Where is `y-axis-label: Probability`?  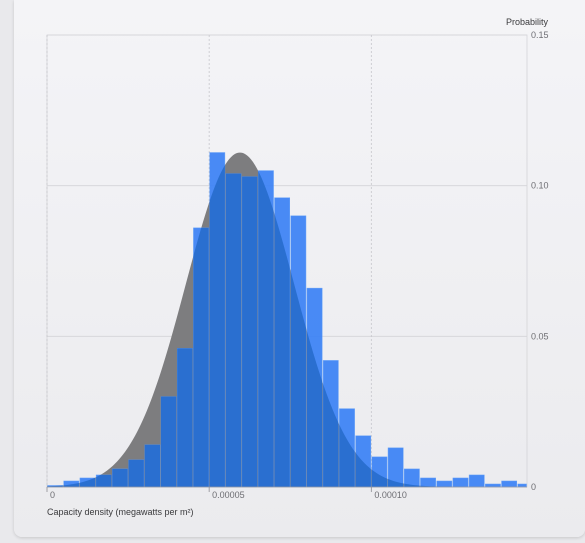
y-axis-label: Probability is located at coordinates (527, 22).